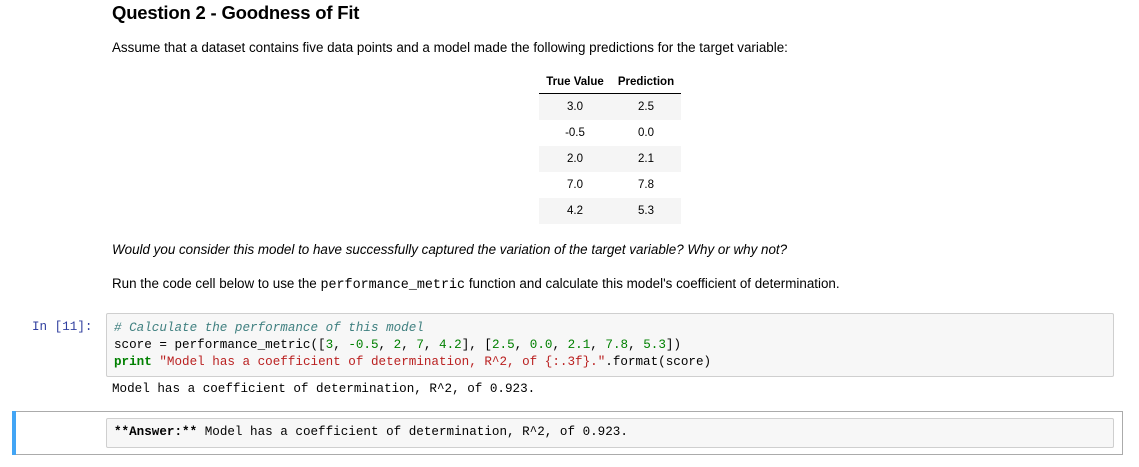 The image size is (1139, 467). I want to click on cell-pred: 7.8, so click(646, 185).